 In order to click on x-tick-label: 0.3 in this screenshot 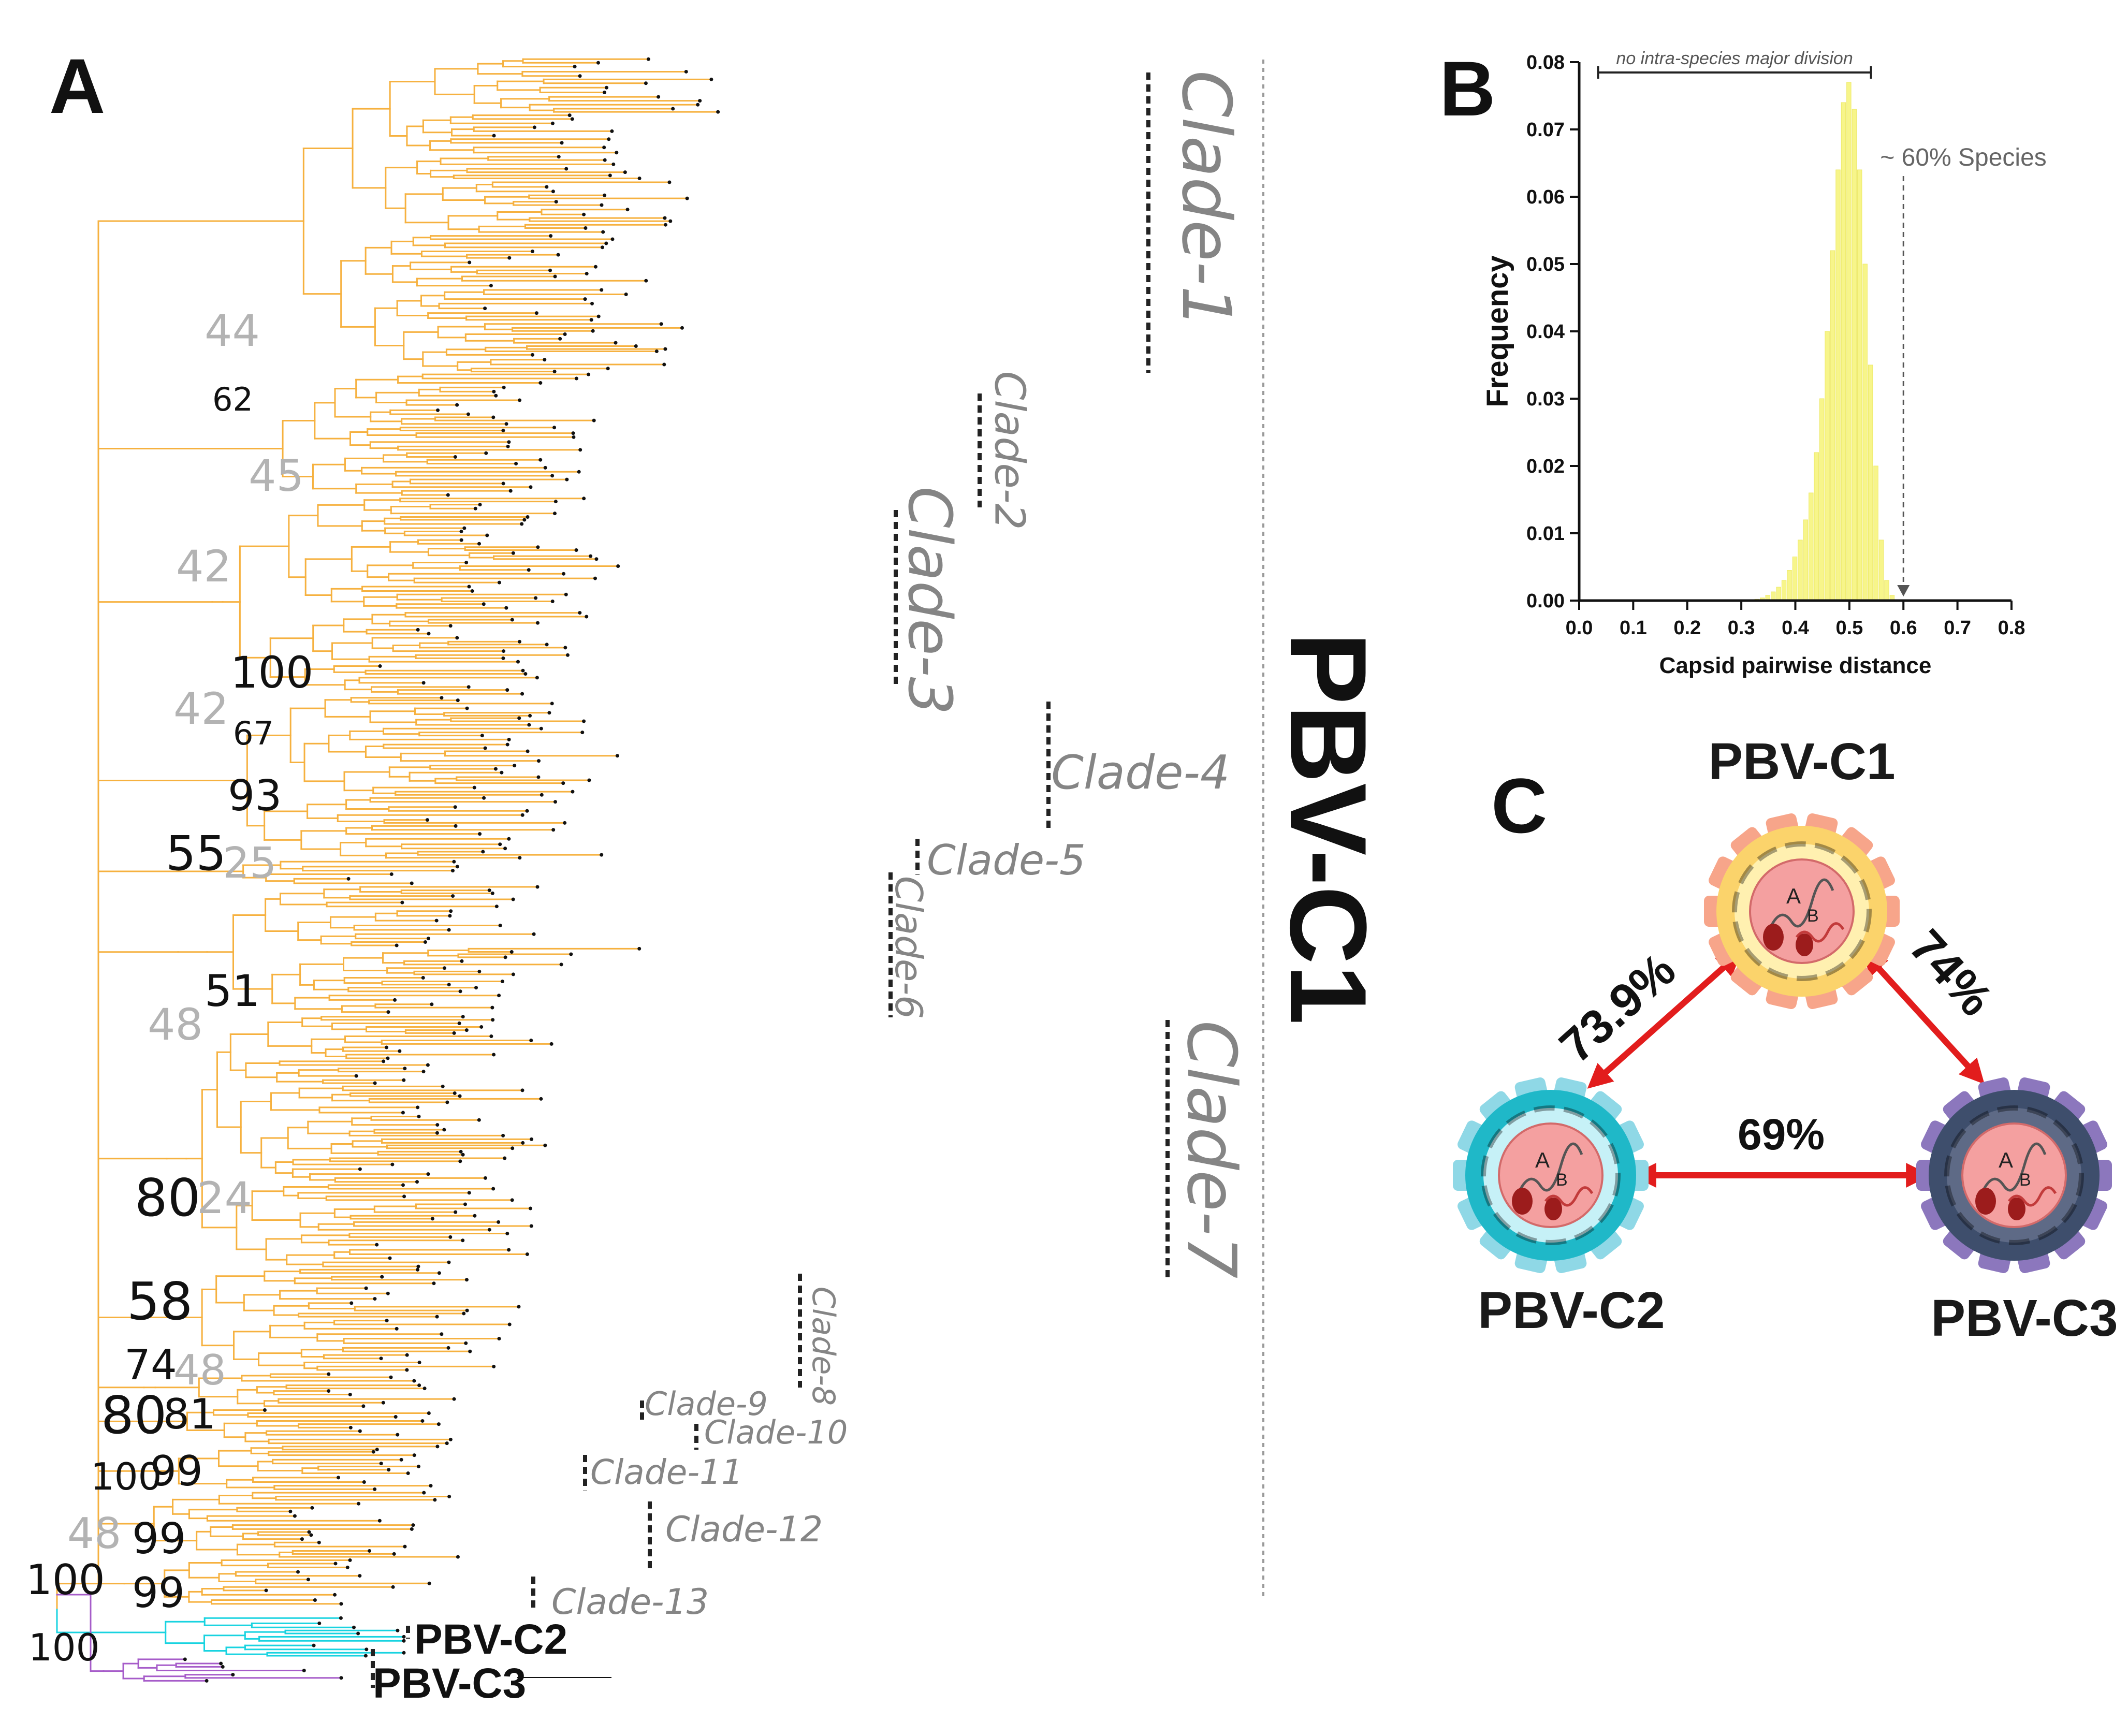, I will do `click(1741, 628)`.